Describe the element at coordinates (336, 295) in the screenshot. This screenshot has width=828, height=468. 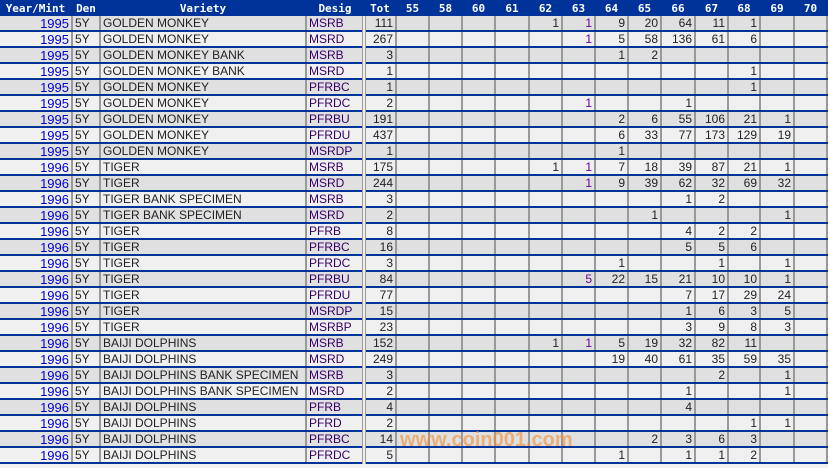
I see `designation-cell: PFRDU` at that location.